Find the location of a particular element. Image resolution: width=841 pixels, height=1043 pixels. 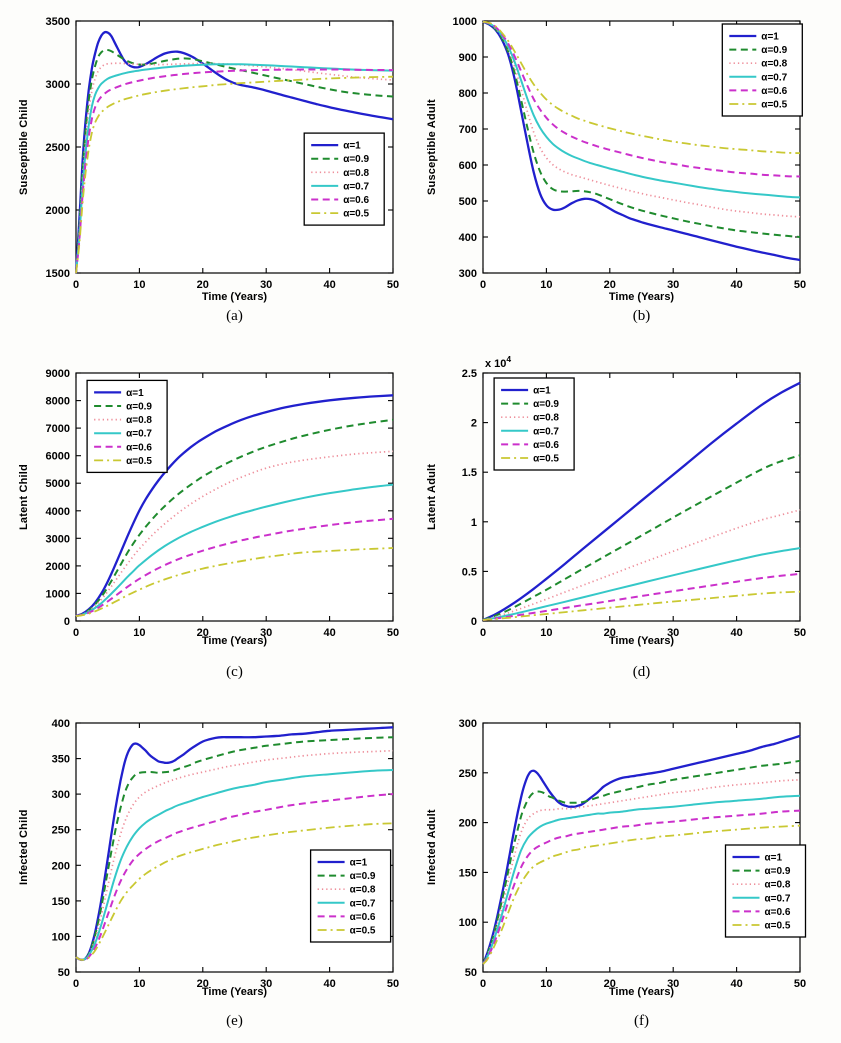

y-tick-label: 4000 is located at coordinates (58, 512).